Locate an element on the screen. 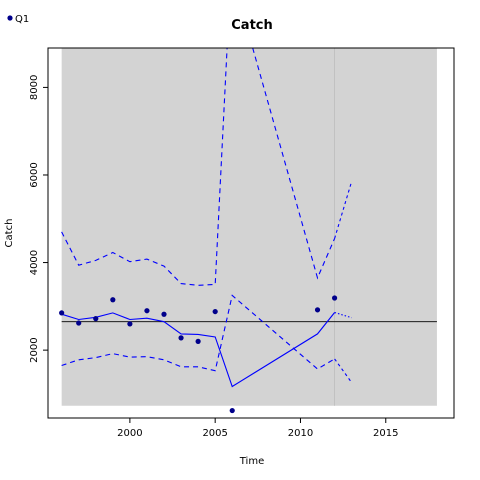 The image size is (480, 480). forecast-lower-line is located at coordinates (343, 370).